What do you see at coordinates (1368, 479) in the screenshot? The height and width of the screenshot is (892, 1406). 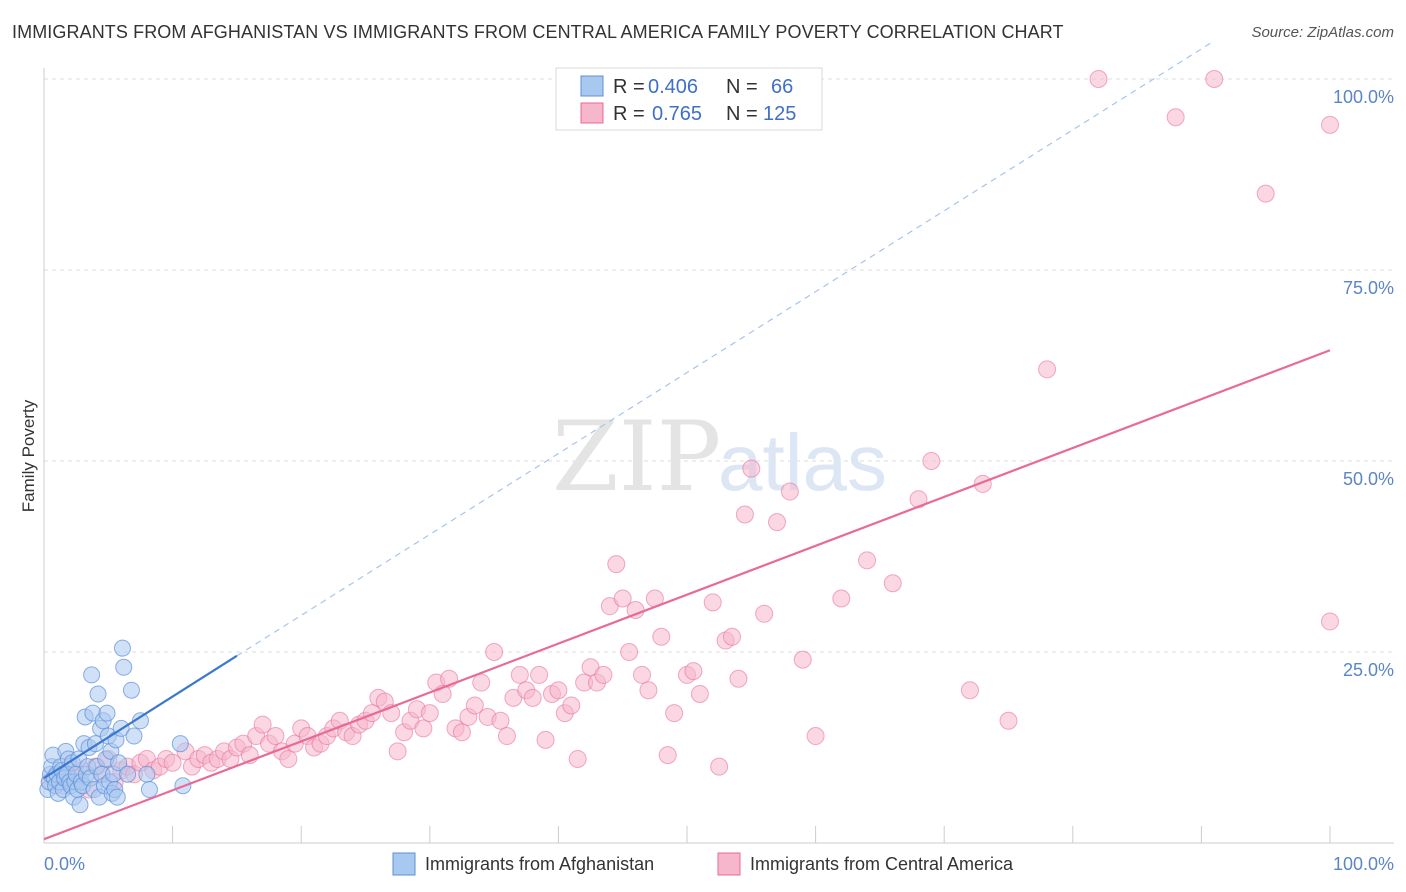 I see `y-tick-label-50: 50.0%` at bounding box center [1368, 479].